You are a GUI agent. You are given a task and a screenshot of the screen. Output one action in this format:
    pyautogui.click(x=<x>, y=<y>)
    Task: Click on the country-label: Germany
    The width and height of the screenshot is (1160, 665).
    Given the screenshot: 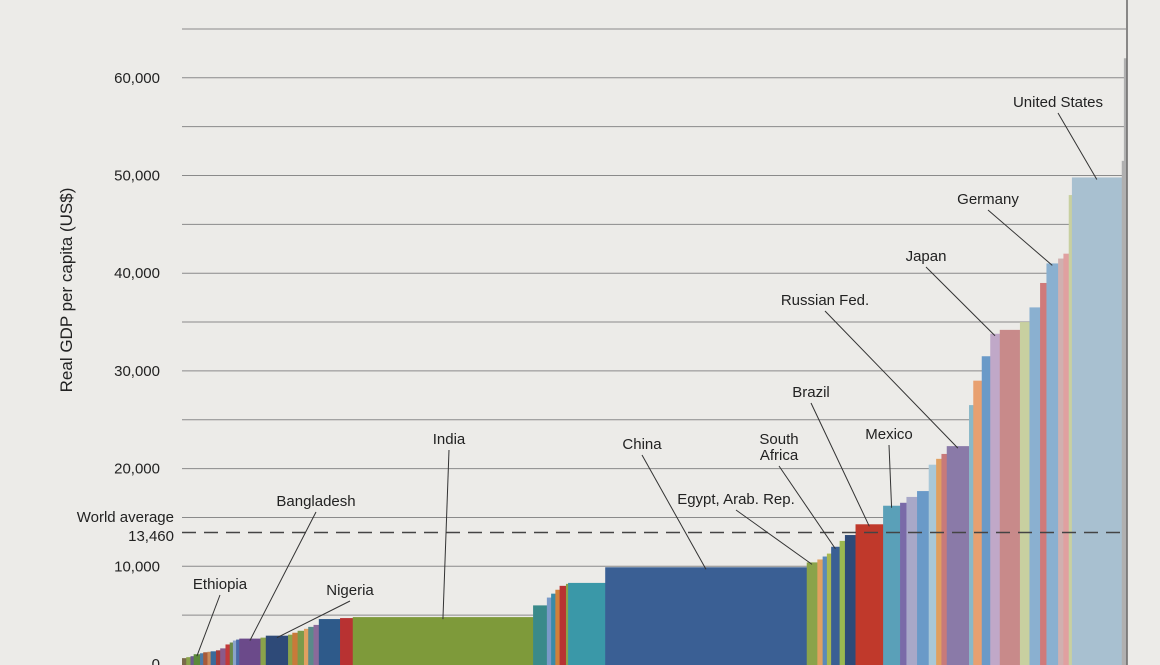 What is the action you would take?
    pyautogui.click(x=988, y=199)
    